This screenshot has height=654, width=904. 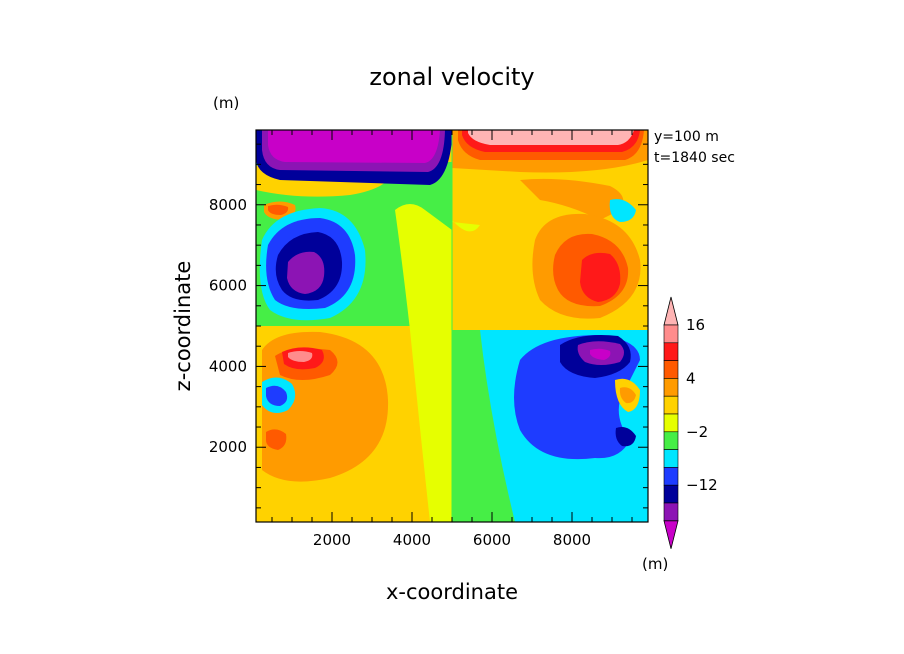 I want to click on colorbar-max-triangle, so click(x=671, y=311).